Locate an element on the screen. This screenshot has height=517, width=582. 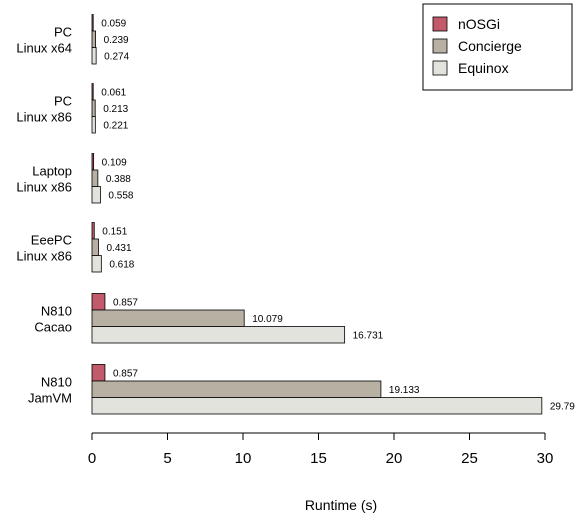
data-label-equinox-1: 0.221 is located at coordinates (115, 125).